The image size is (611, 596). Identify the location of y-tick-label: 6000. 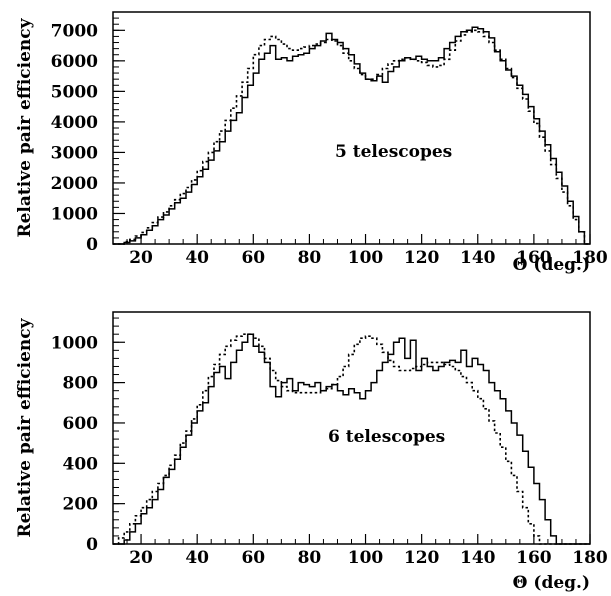
(74, 62).